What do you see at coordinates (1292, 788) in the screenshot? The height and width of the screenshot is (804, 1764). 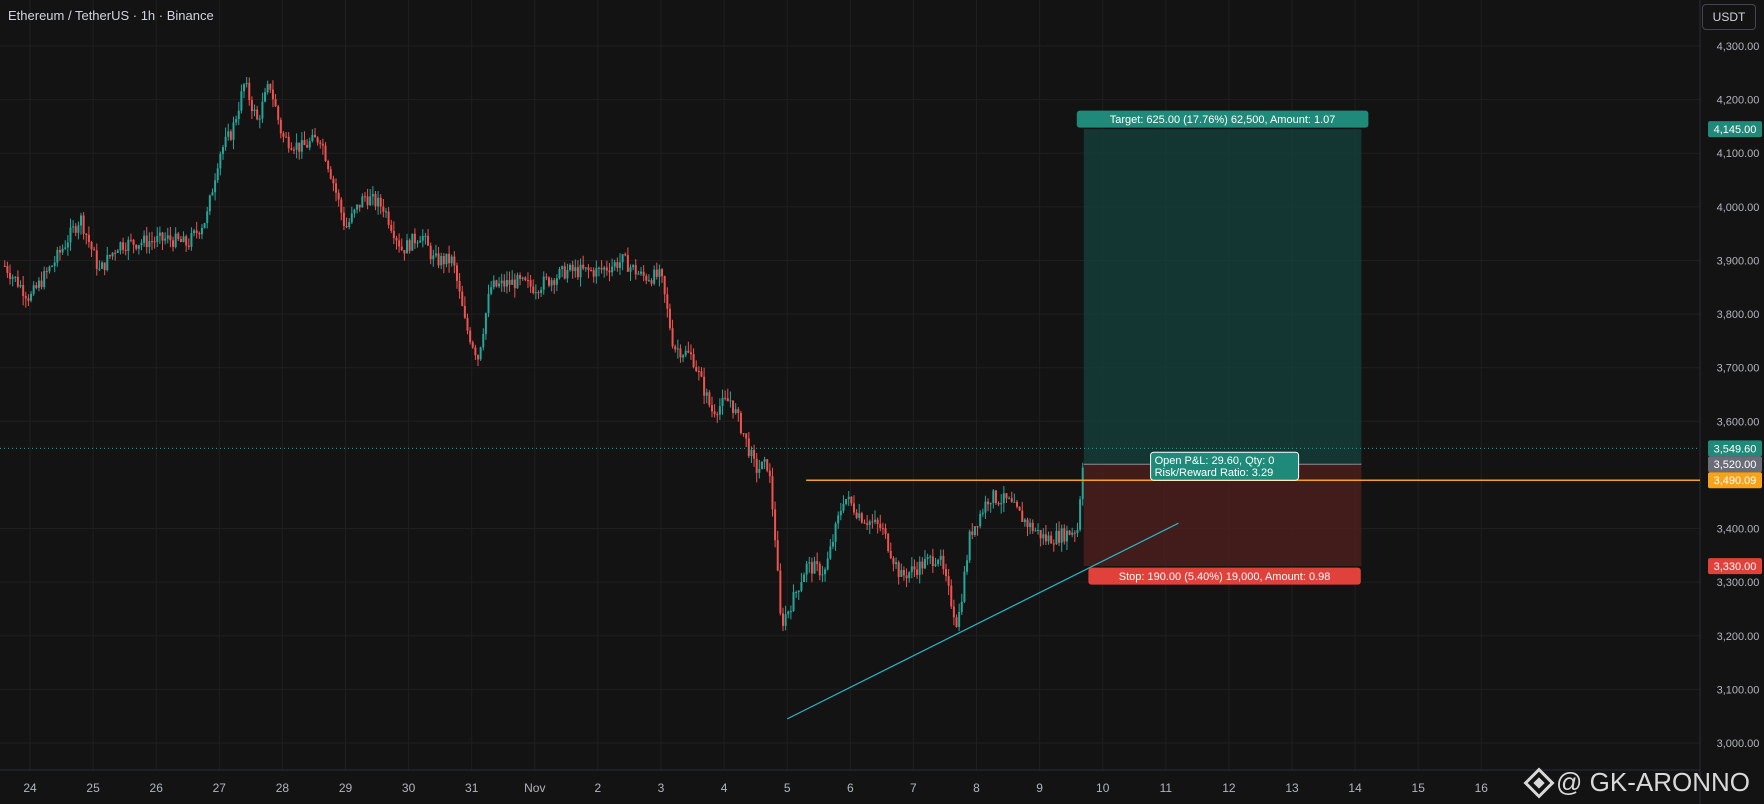 I see `x-tick-label: 13` at bounding box center [1292, 788].